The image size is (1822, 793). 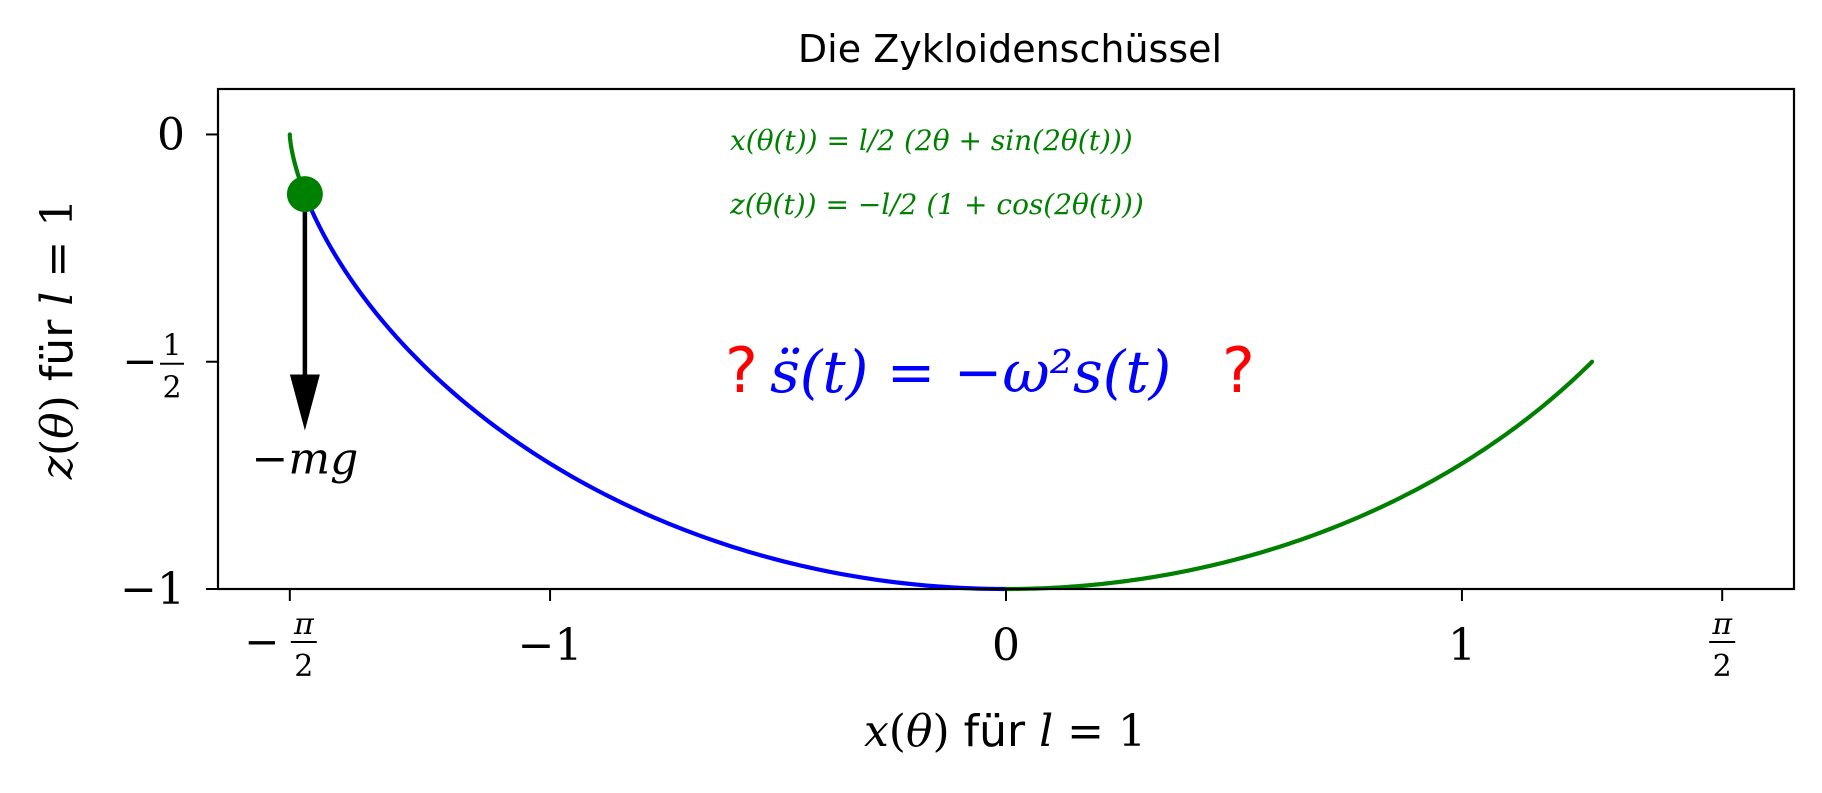 What do you see at coordinates (1722, 645) in the screenshot?
I see `x-tick-label-5: π2` at bounding box center [1722, 645].